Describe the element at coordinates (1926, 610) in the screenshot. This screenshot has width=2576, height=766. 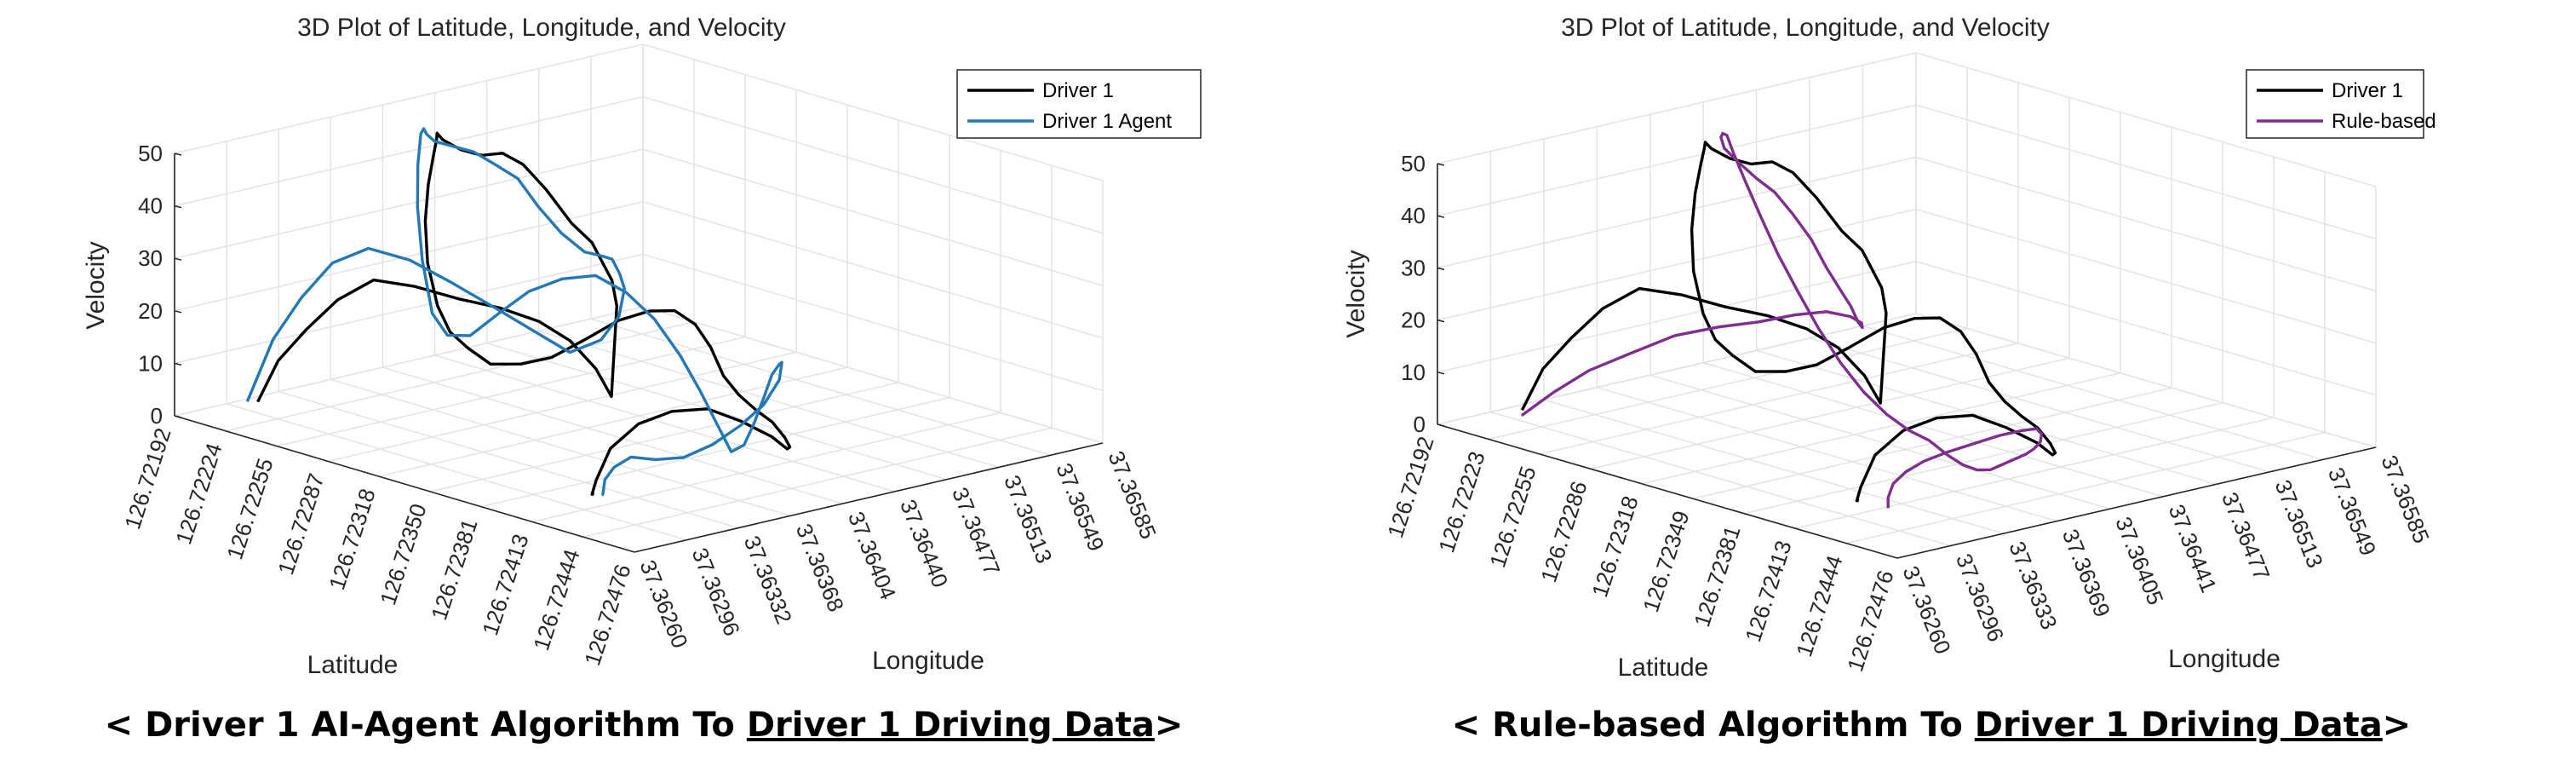
I see `longitude-tick-label: 37.36260` at that location.